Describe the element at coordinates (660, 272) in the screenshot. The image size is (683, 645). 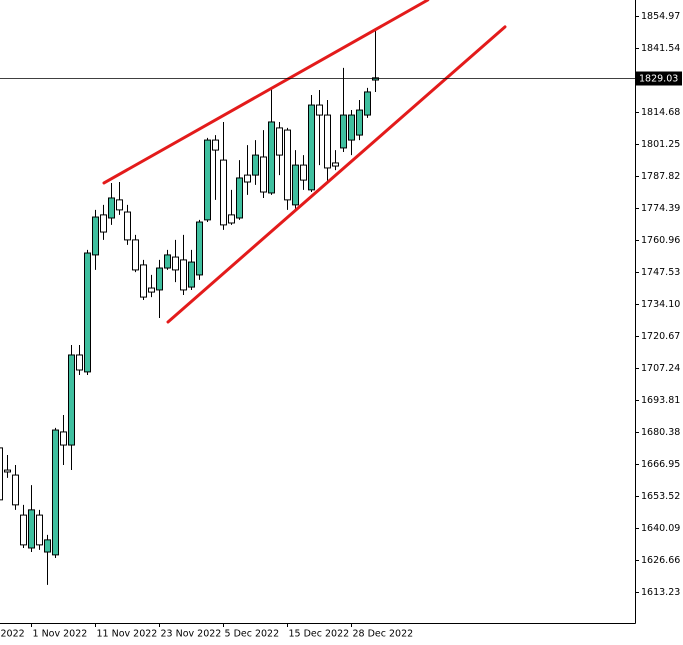
I see `y-tick-label: 1747.53` at that location.